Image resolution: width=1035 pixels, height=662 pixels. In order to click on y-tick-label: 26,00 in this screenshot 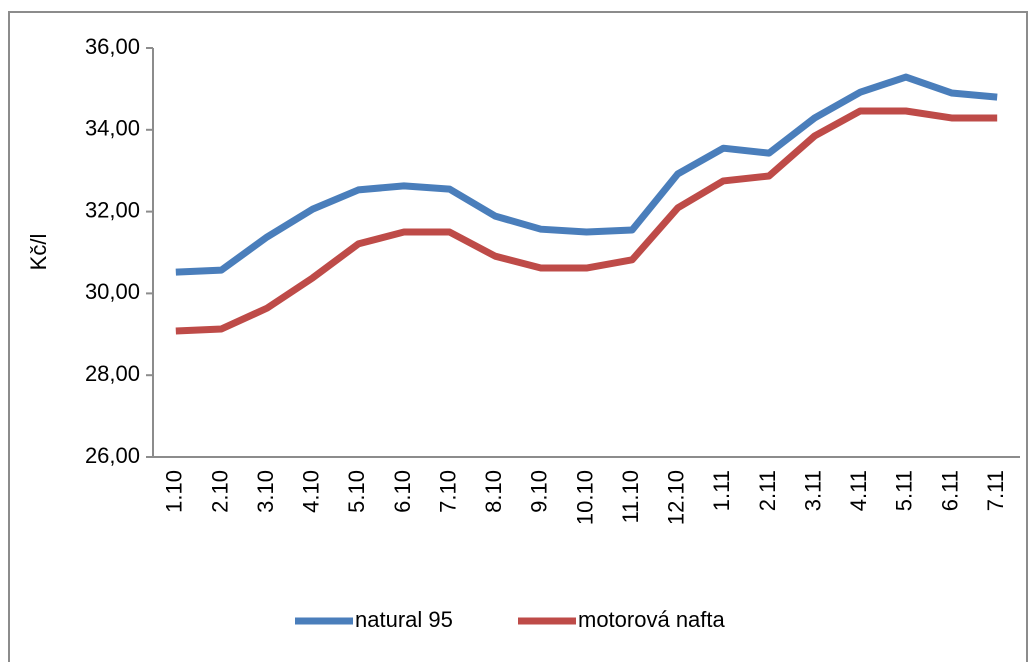, I will do `click(112, 455)`.